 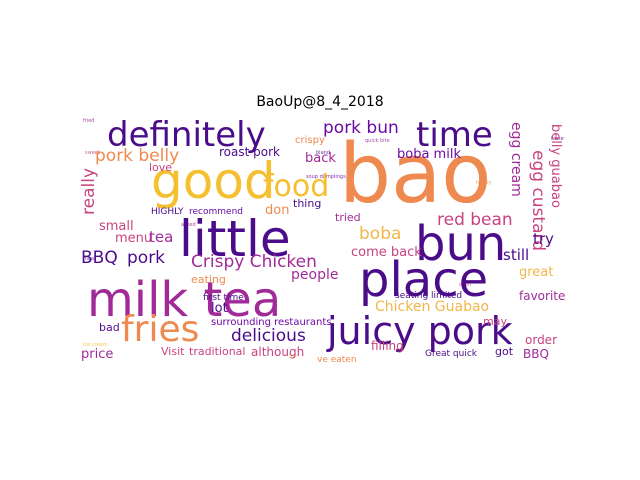 I want to click on word-recommend: recommend, so click(x=216, y=212).